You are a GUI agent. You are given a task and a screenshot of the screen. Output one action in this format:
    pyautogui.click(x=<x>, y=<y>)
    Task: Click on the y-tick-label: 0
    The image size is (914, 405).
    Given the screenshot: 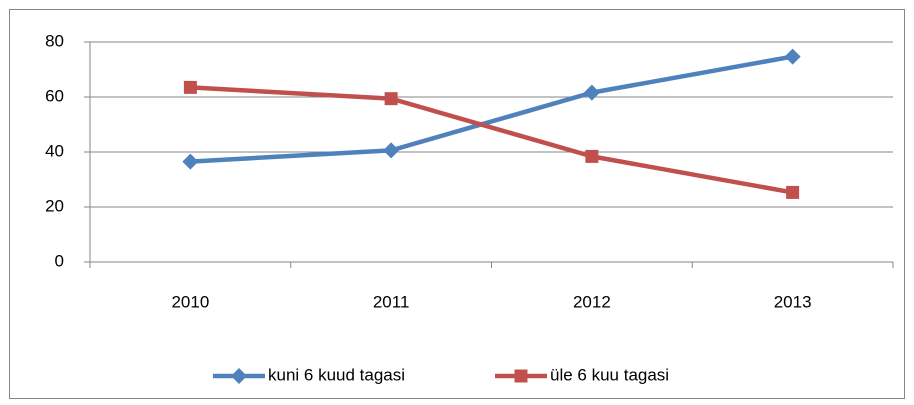 What is the action you would take?
    pyautogui.click(x=59, y=260)
    